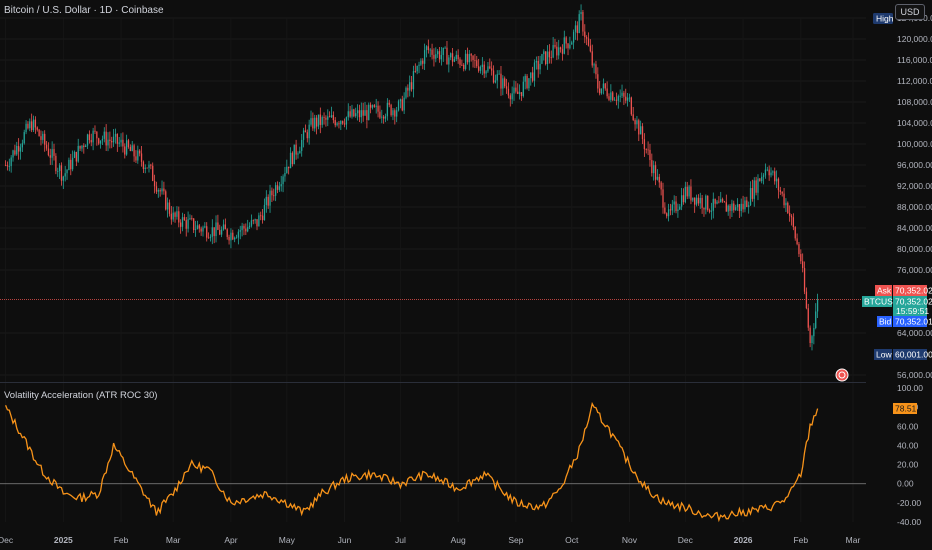 The height and width of the screenshot is (550, 932). What do you see at coordinates (914, 228) in the screenshot?
I see `price-tick-label: 84,000.00` at bounding box center [914, 228].